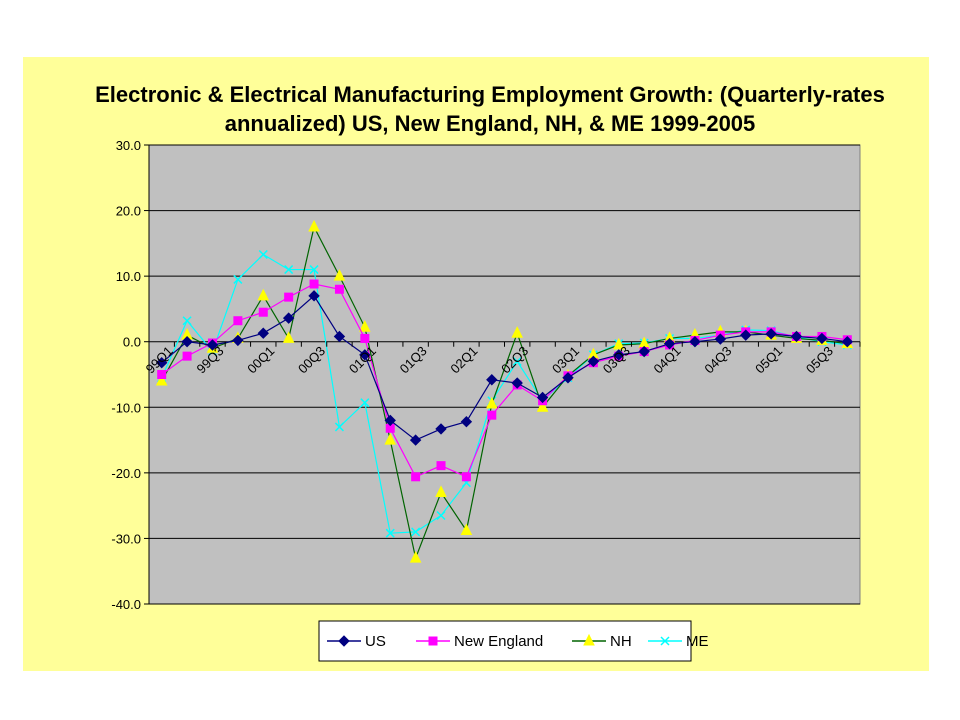  I want to click on y-tick-label: 10.0, so click(128, 276).